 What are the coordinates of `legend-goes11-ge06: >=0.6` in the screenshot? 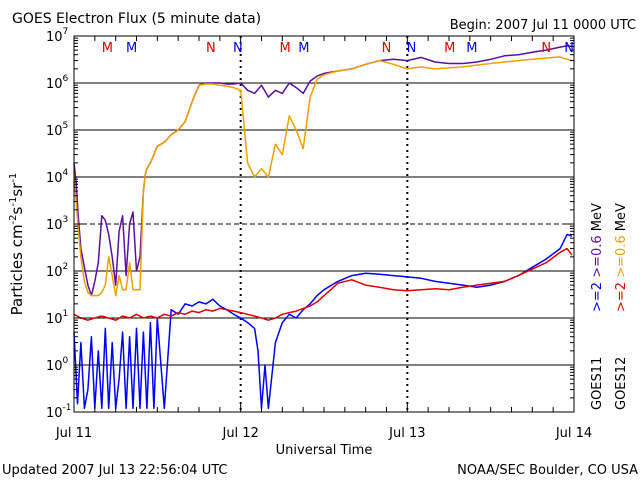 It's located at (597, 256).